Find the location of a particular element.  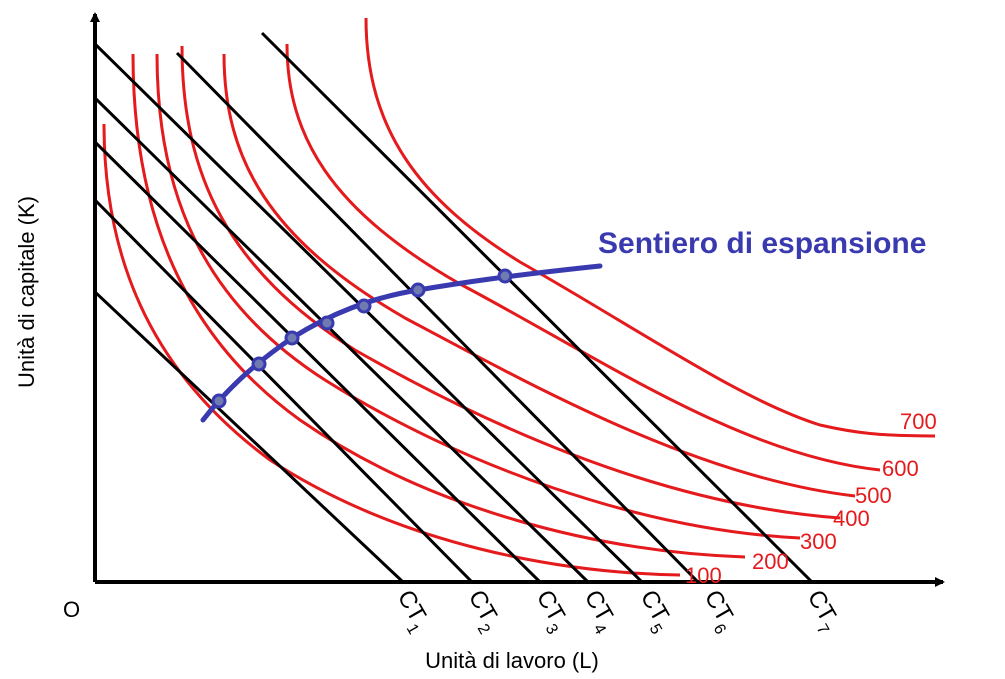

isocost-label-3: CT3 is located at coordinates (550, 612).